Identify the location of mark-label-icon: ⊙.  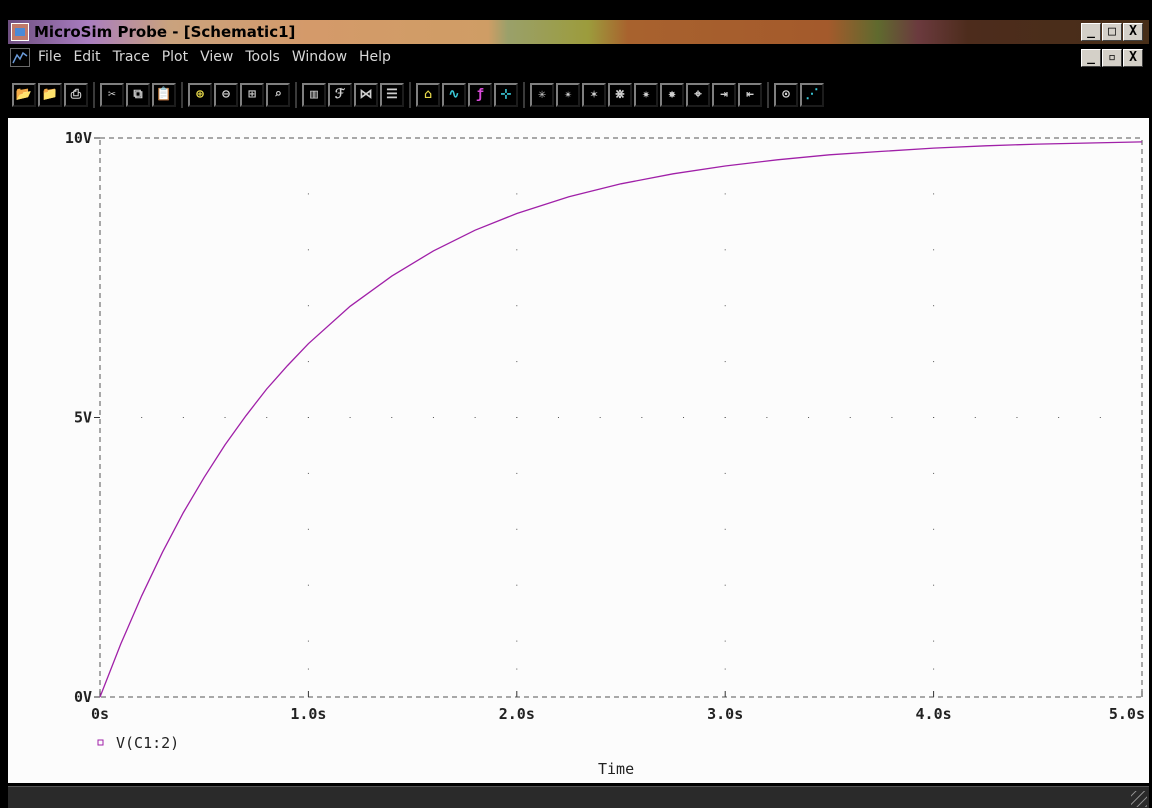
(786, 95).